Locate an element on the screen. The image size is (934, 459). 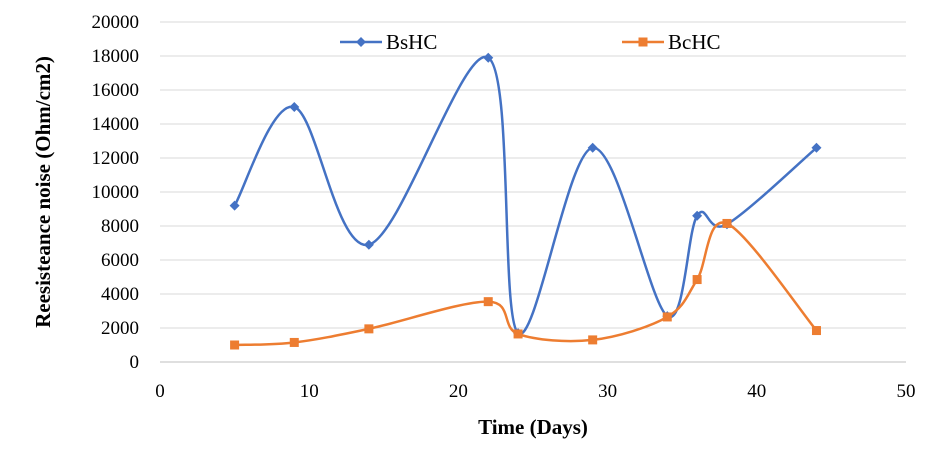
x-tick-label: 30 is located at coordinates (607, 391).